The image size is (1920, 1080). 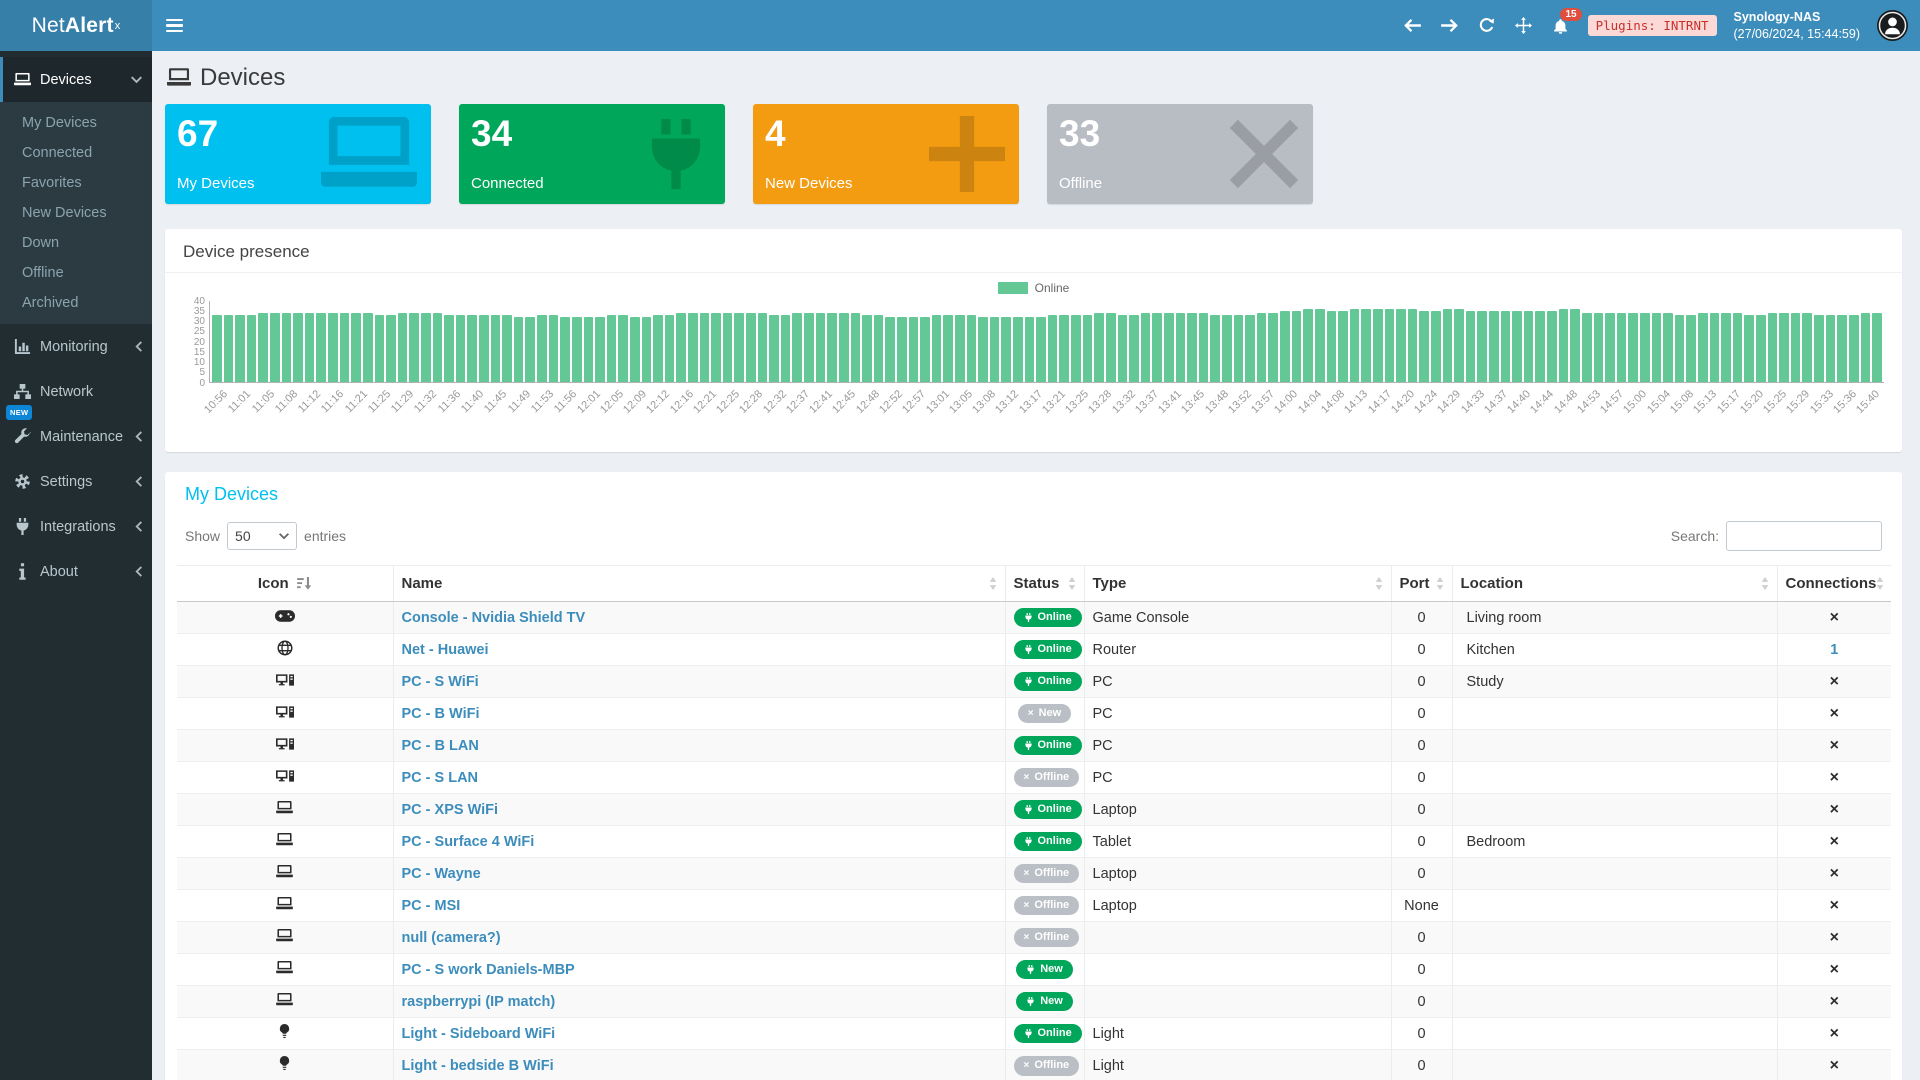 I want to click on column-header-type: Type, so click(x=1238, y=583).